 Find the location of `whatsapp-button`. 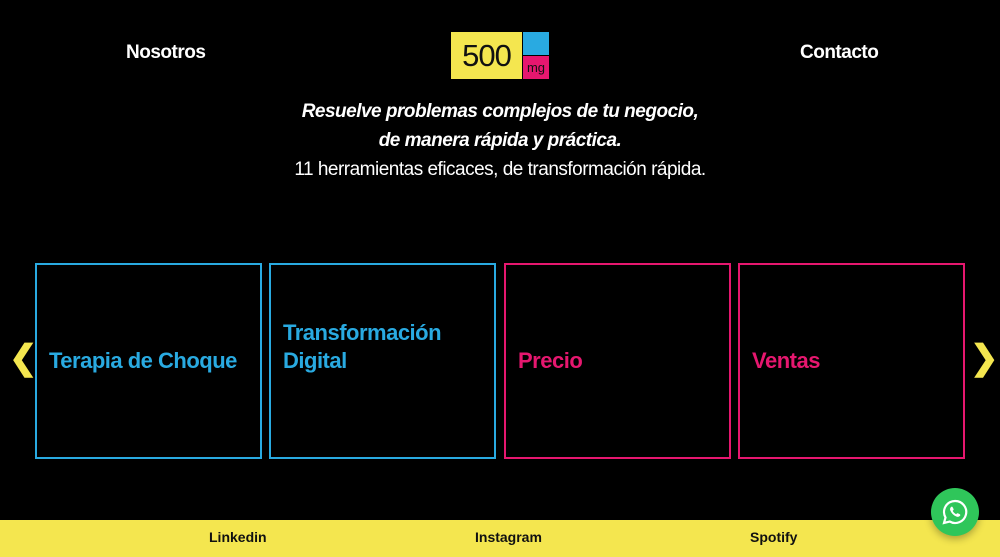

whatsapp-button is located at coordinates (955, 512).